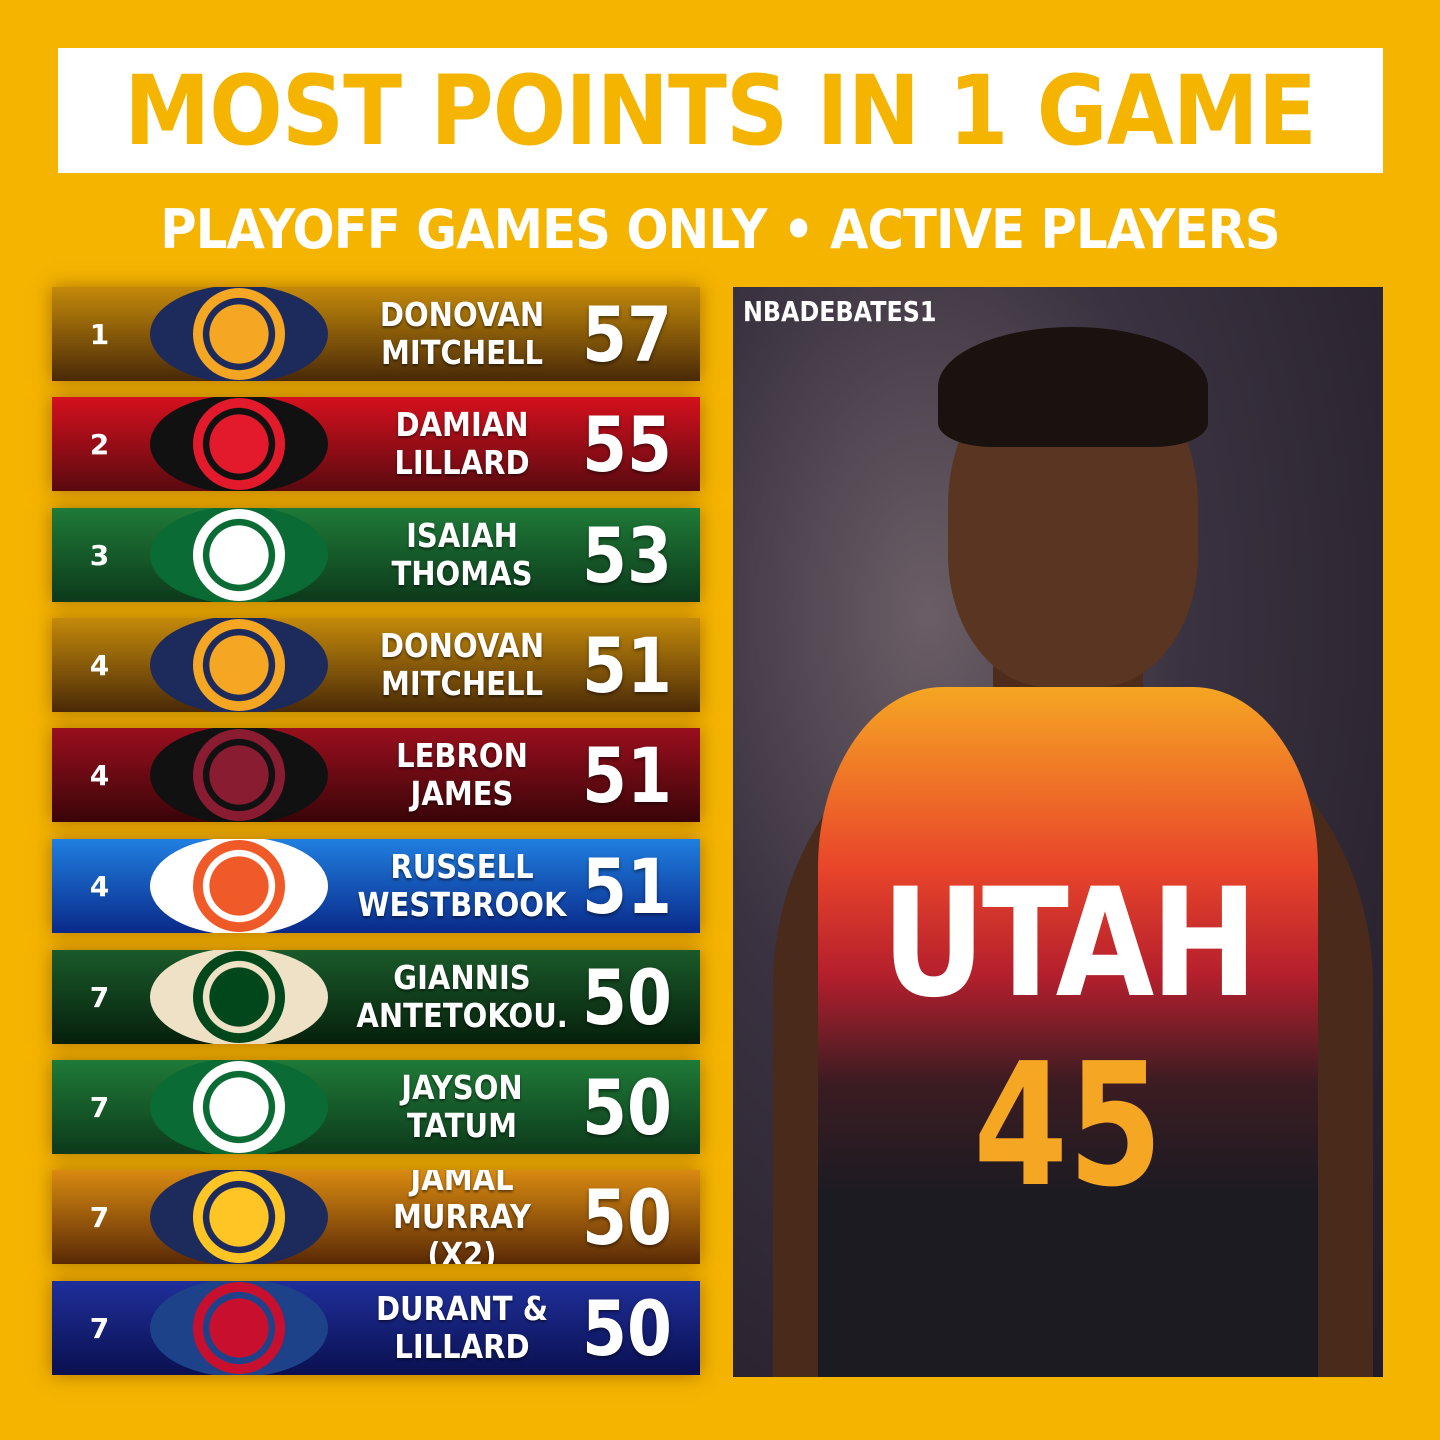  I want to click on team-logo-nuggets, so click(239, 1217).